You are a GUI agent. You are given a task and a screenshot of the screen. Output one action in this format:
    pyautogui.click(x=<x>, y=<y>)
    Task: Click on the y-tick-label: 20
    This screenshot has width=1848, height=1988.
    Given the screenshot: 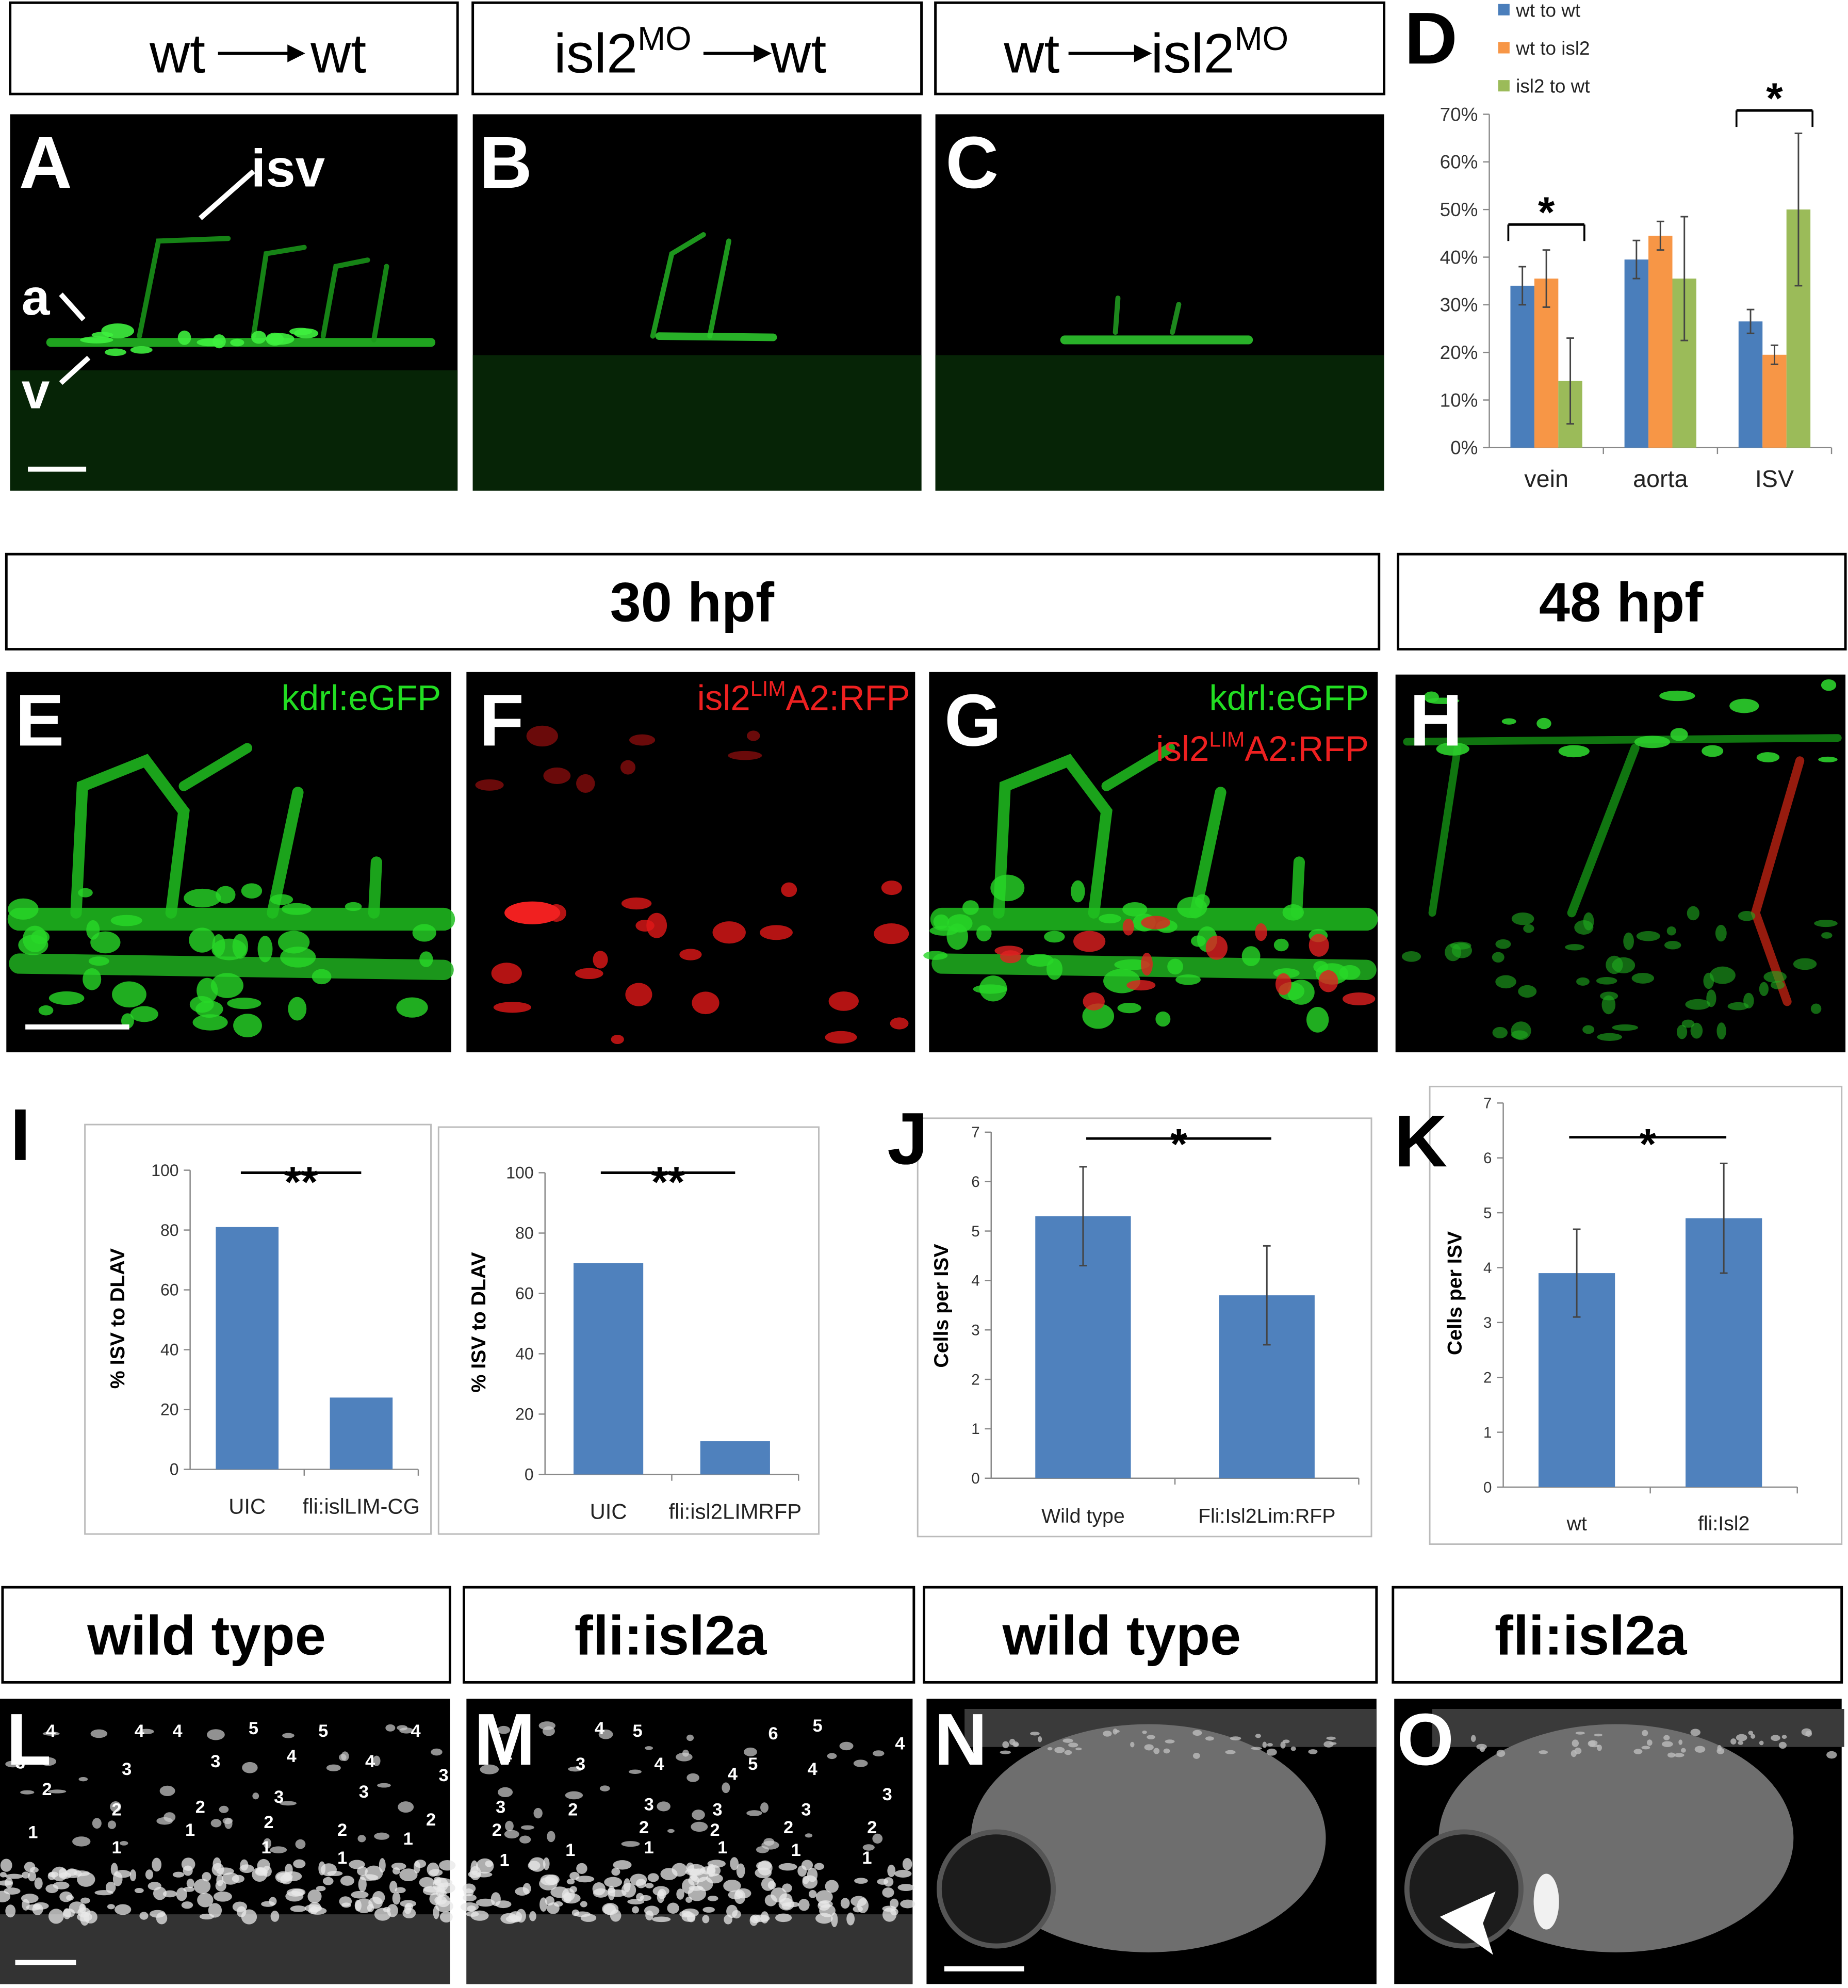 What is the action you would take?
    pyautogui.click(x=169, y=1410)
    